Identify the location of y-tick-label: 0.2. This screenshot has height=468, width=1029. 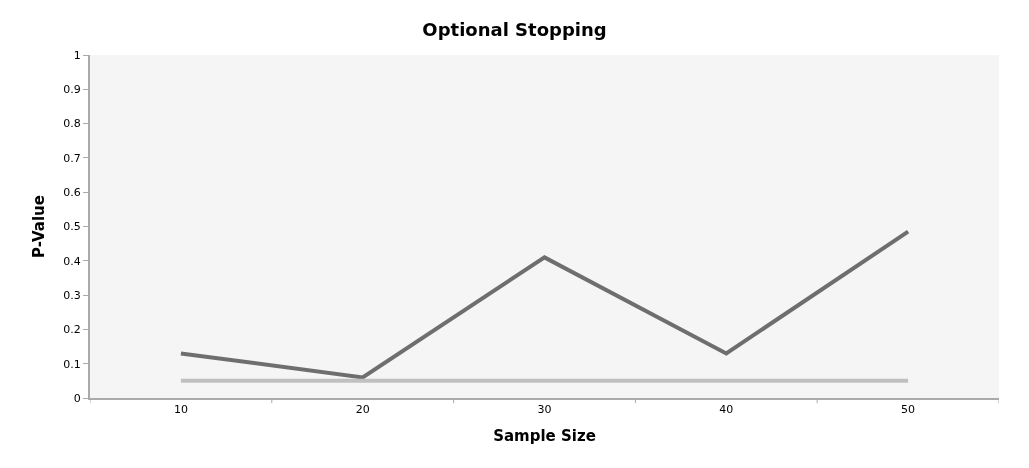
(72, 330).